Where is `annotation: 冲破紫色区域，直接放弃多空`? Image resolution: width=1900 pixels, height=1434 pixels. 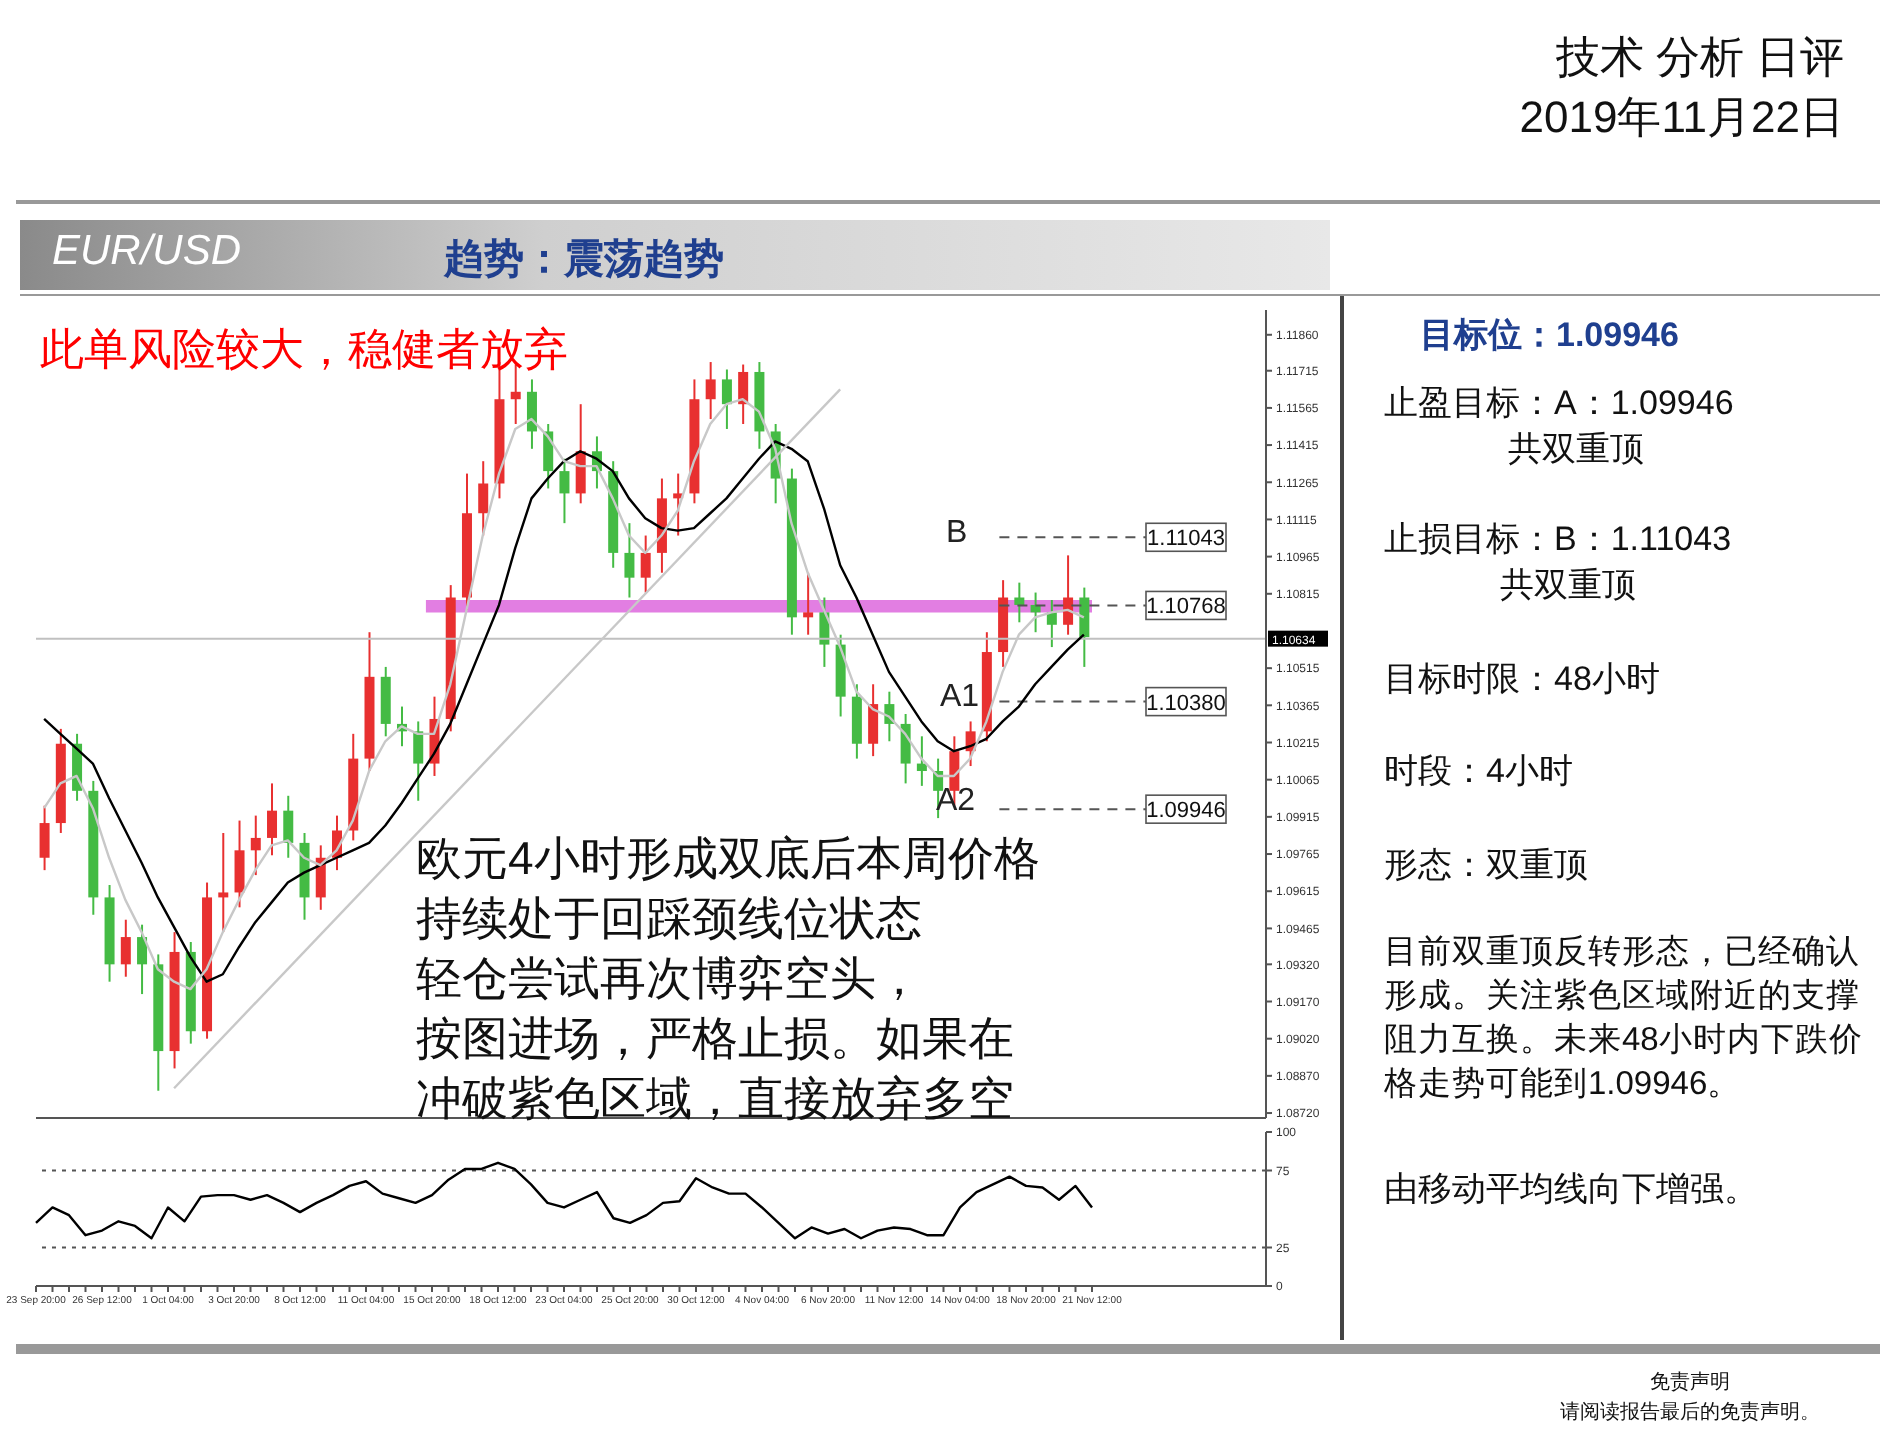 annotation: 冲破紫色区域，直接放弃多空 is located at coordinates (715, 1099).